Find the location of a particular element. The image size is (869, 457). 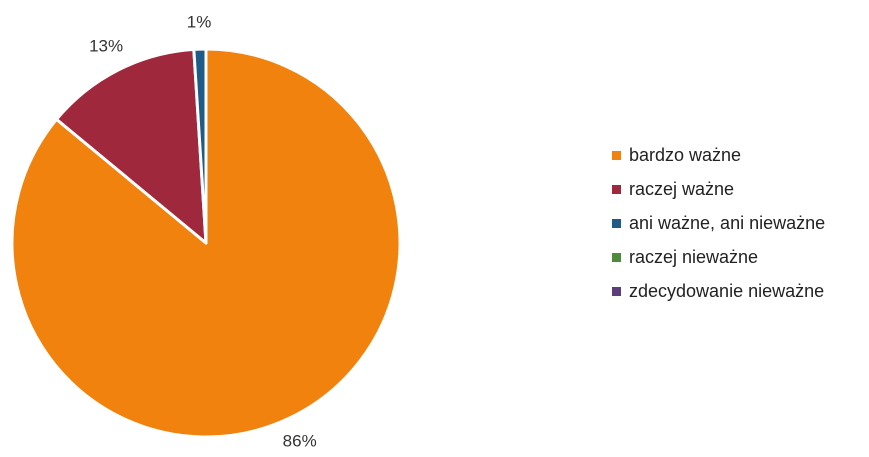

legend-label: ani ważne, ani nieważne is located at coordinates (727, 222).